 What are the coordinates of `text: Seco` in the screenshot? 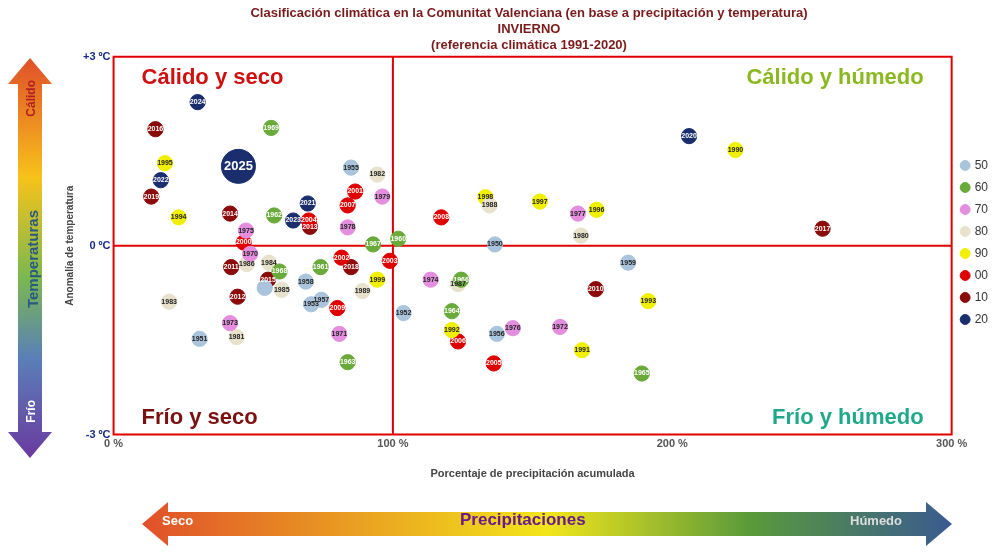 It's located at (178, 520).